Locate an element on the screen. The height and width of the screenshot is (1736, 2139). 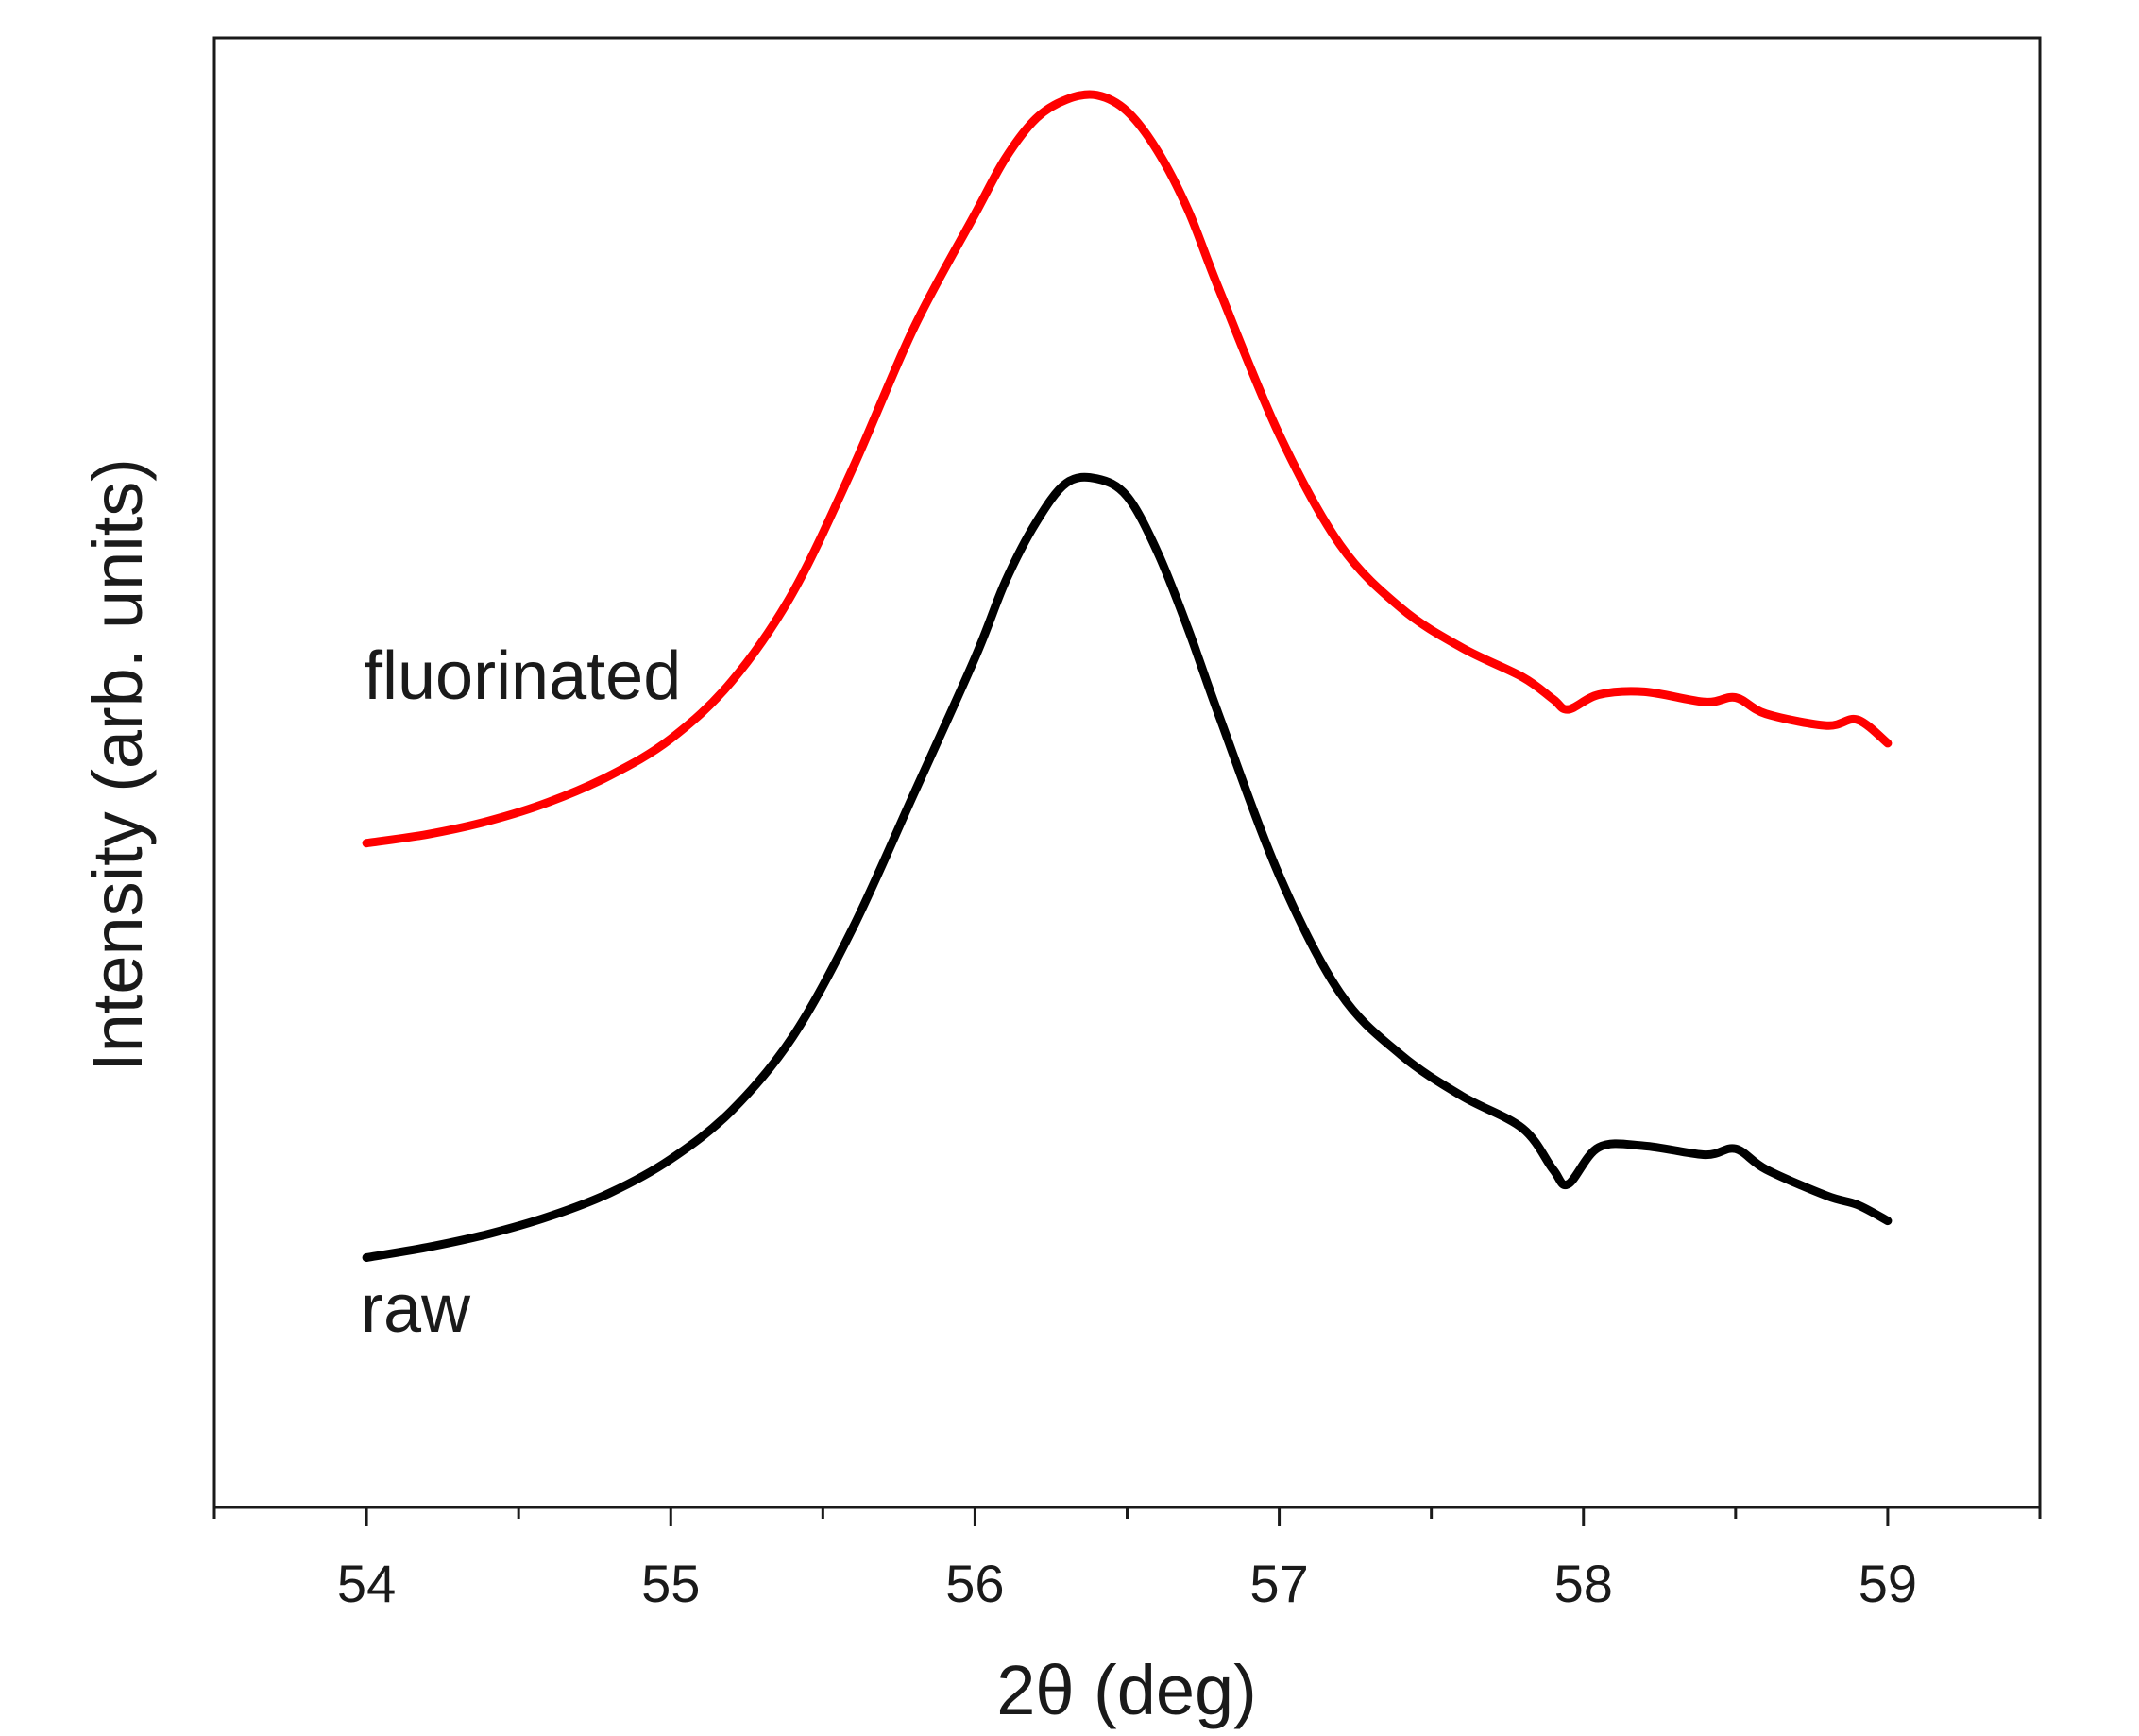
x-tick-label: 59 is located at coordinates (1888, 1584).